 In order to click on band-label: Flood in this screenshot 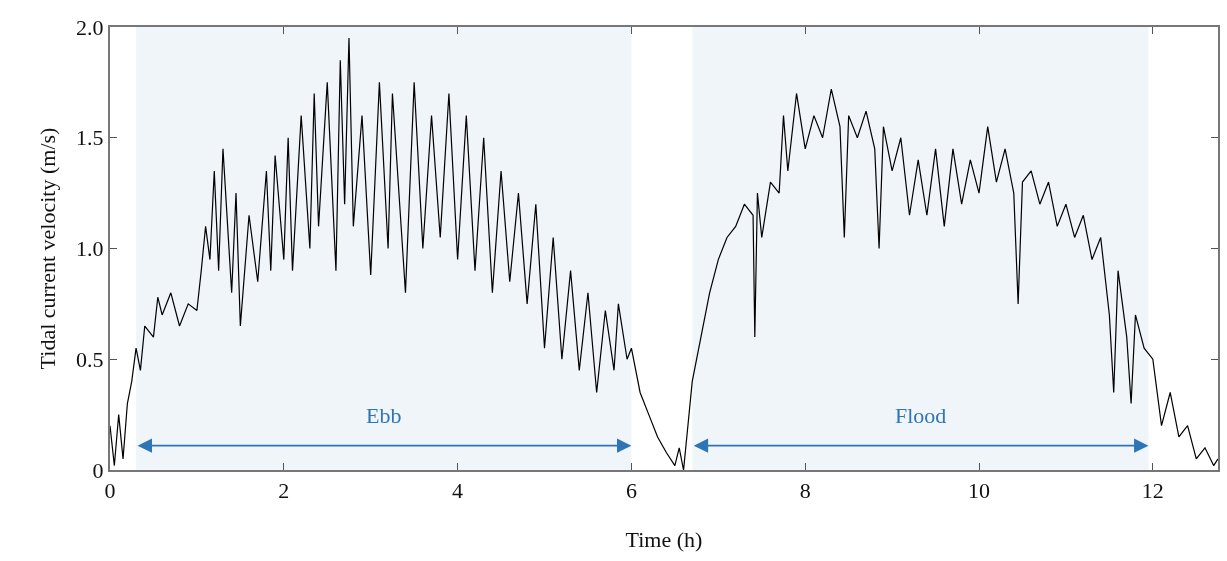, I will do `click(921, 415)`.